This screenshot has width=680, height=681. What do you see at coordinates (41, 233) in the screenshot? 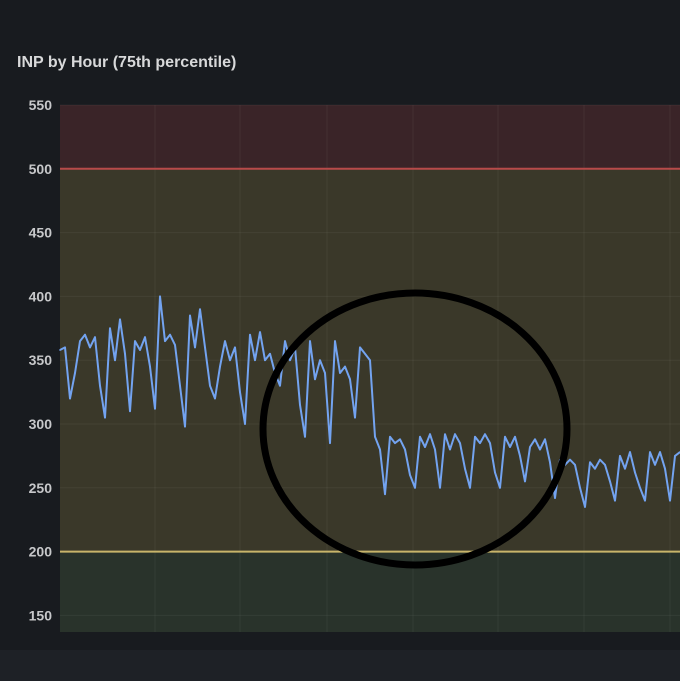
I see `y-tick-label: 450` at bounding box center [41, 233].